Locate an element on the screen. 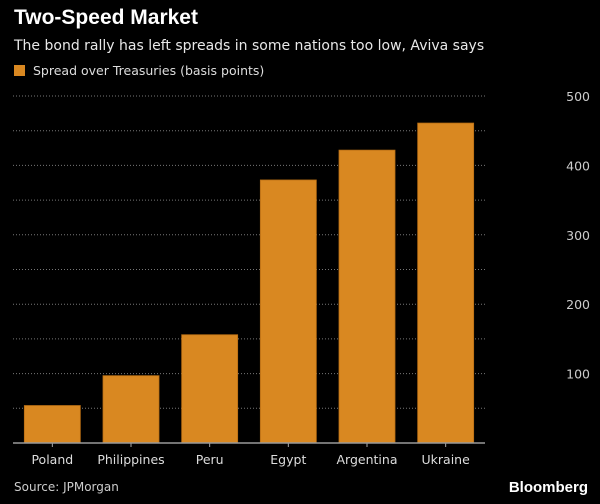  x-tick-label: Poland is located at coordinates (52, 459).